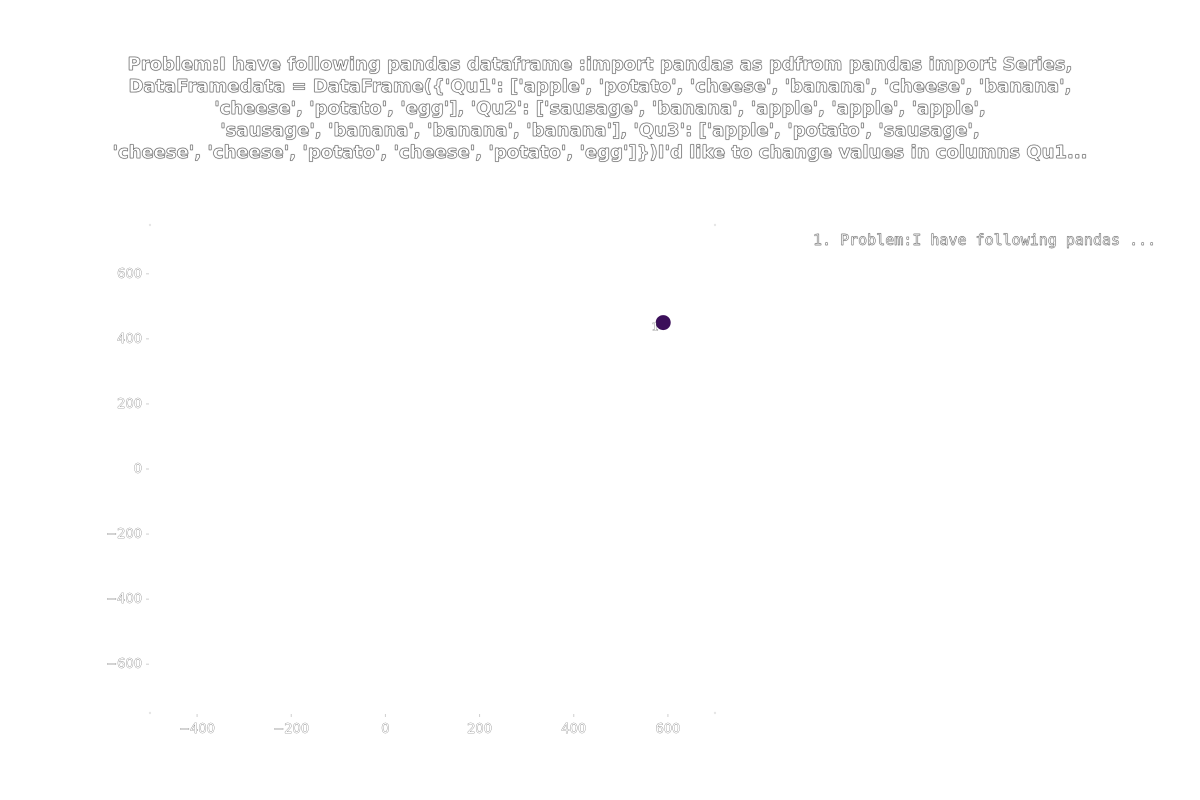 The height and width of the screenshot is (800, 1200). Describe the element at coordinates (129, 274) in the screenshot. I see `y-tick-label: 600` at that location.